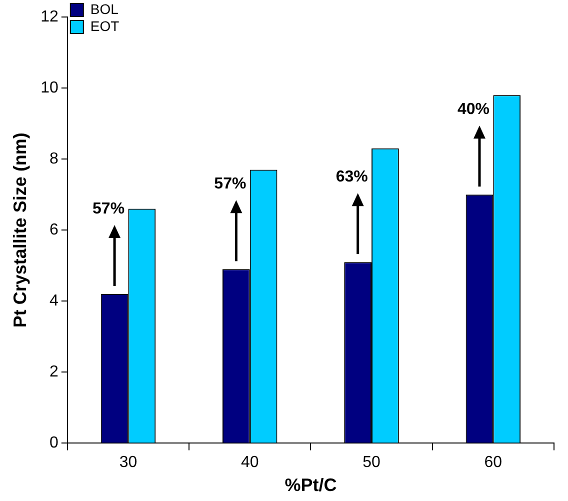  I want to click on y-tick-label: 8, so click(53, 159).